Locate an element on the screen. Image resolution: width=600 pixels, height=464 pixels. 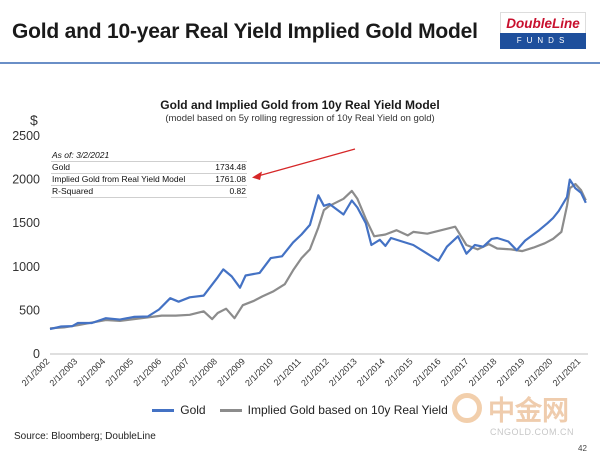
legend-swatch-implied is located at coordinates (230, 410).